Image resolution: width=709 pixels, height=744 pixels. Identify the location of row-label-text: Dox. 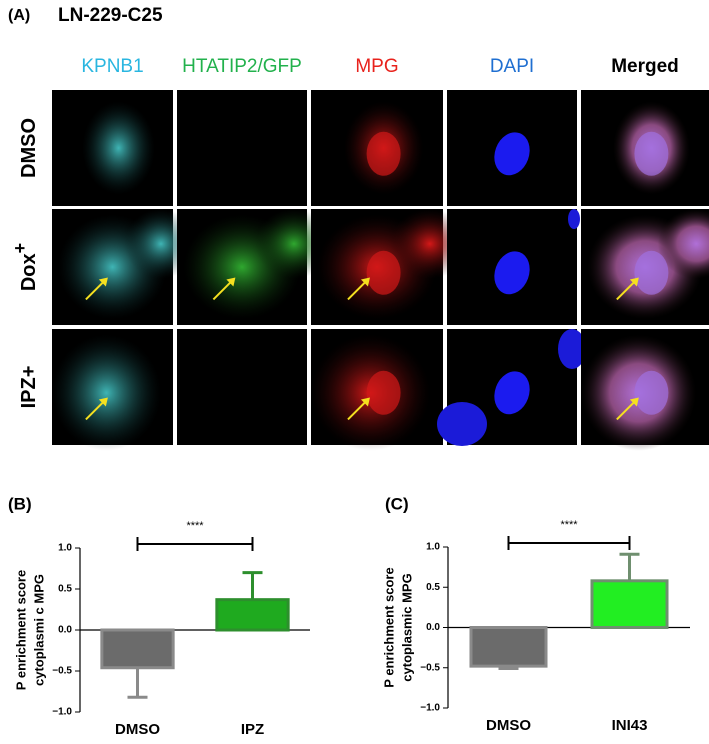
(29, 272).